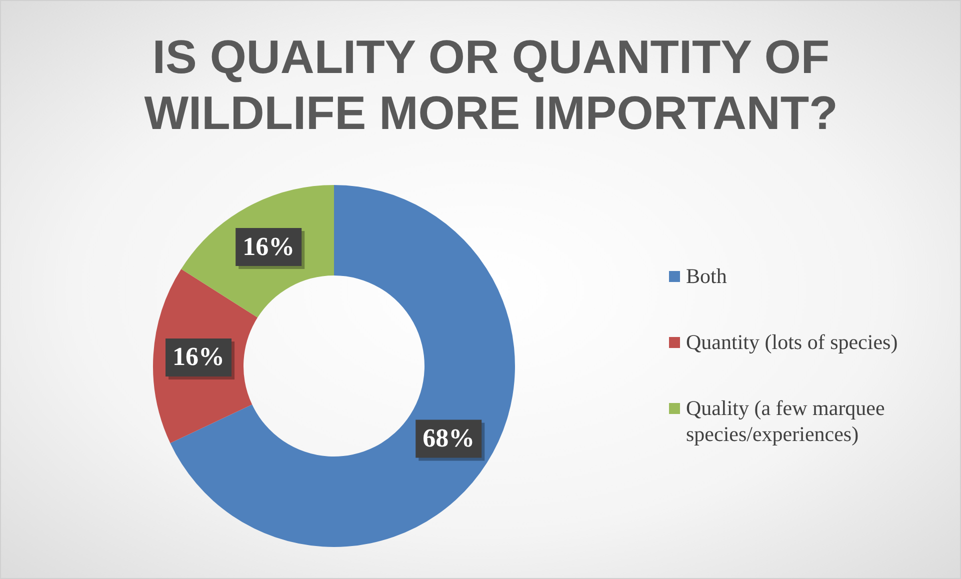  What do you see at coordinates (448, 437) in the screenshot?
I see `data-label: 68%` at bounding box center [448, 437].